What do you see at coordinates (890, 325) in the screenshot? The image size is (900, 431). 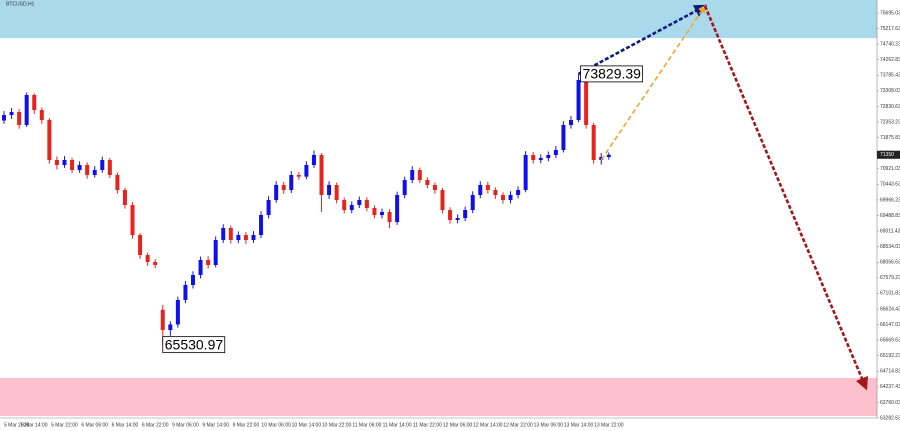 I see `y-tick-label: 66147.03` at bounding box center [890, 325].